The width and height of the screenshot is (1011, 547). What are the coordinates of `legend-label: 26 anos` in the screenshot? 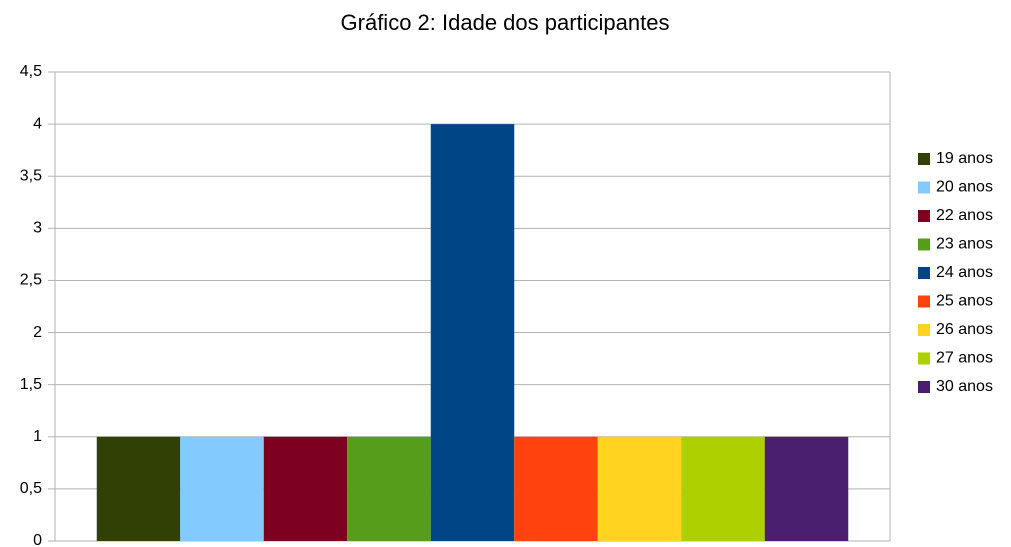 It's located at (964, 329).